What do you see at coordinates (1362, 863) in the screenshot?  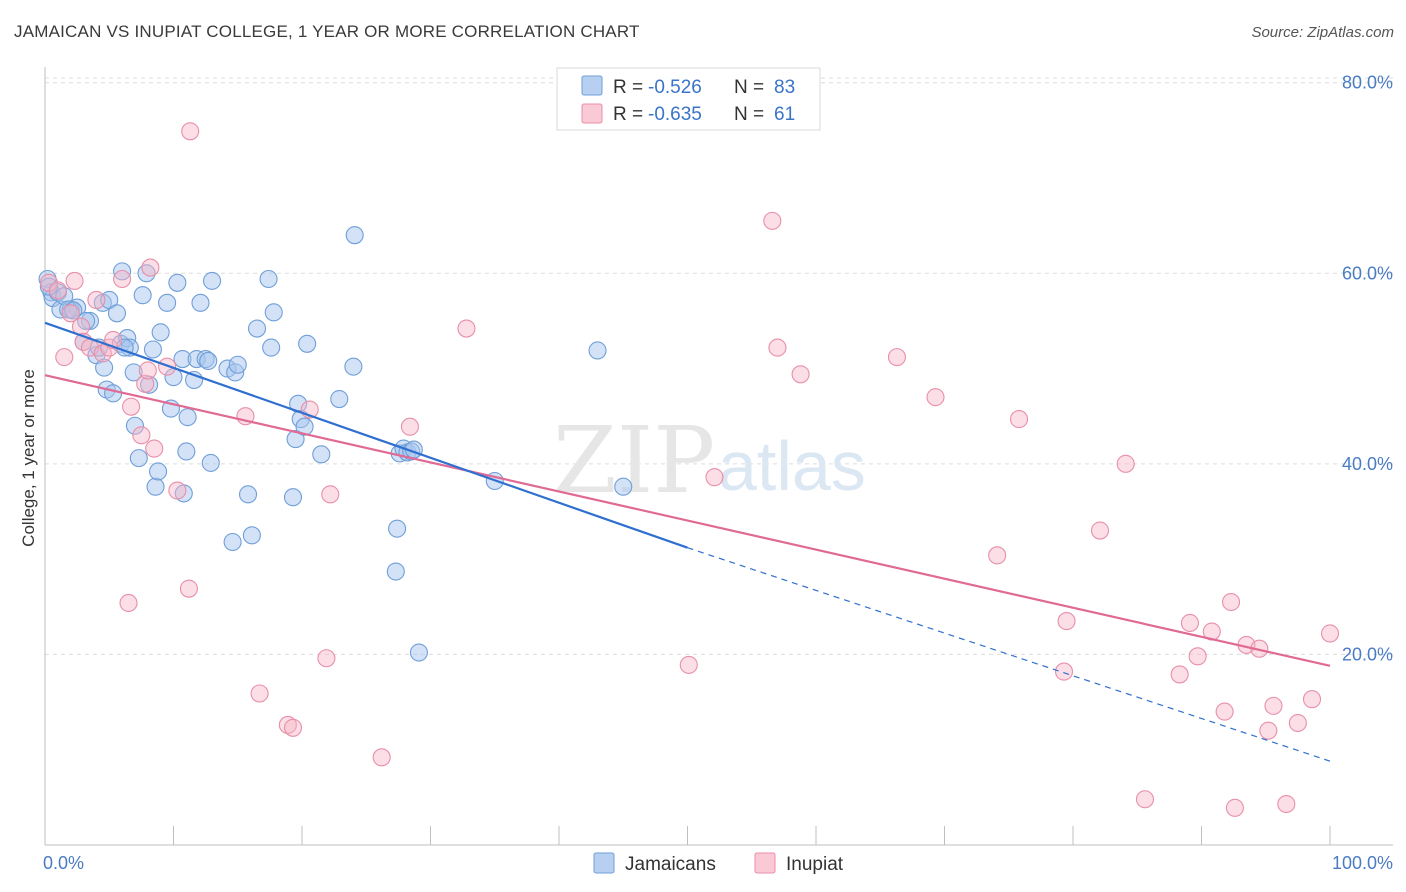 I see `x-tick-label-max: 100.0%` at bounding box center [1362, 863].